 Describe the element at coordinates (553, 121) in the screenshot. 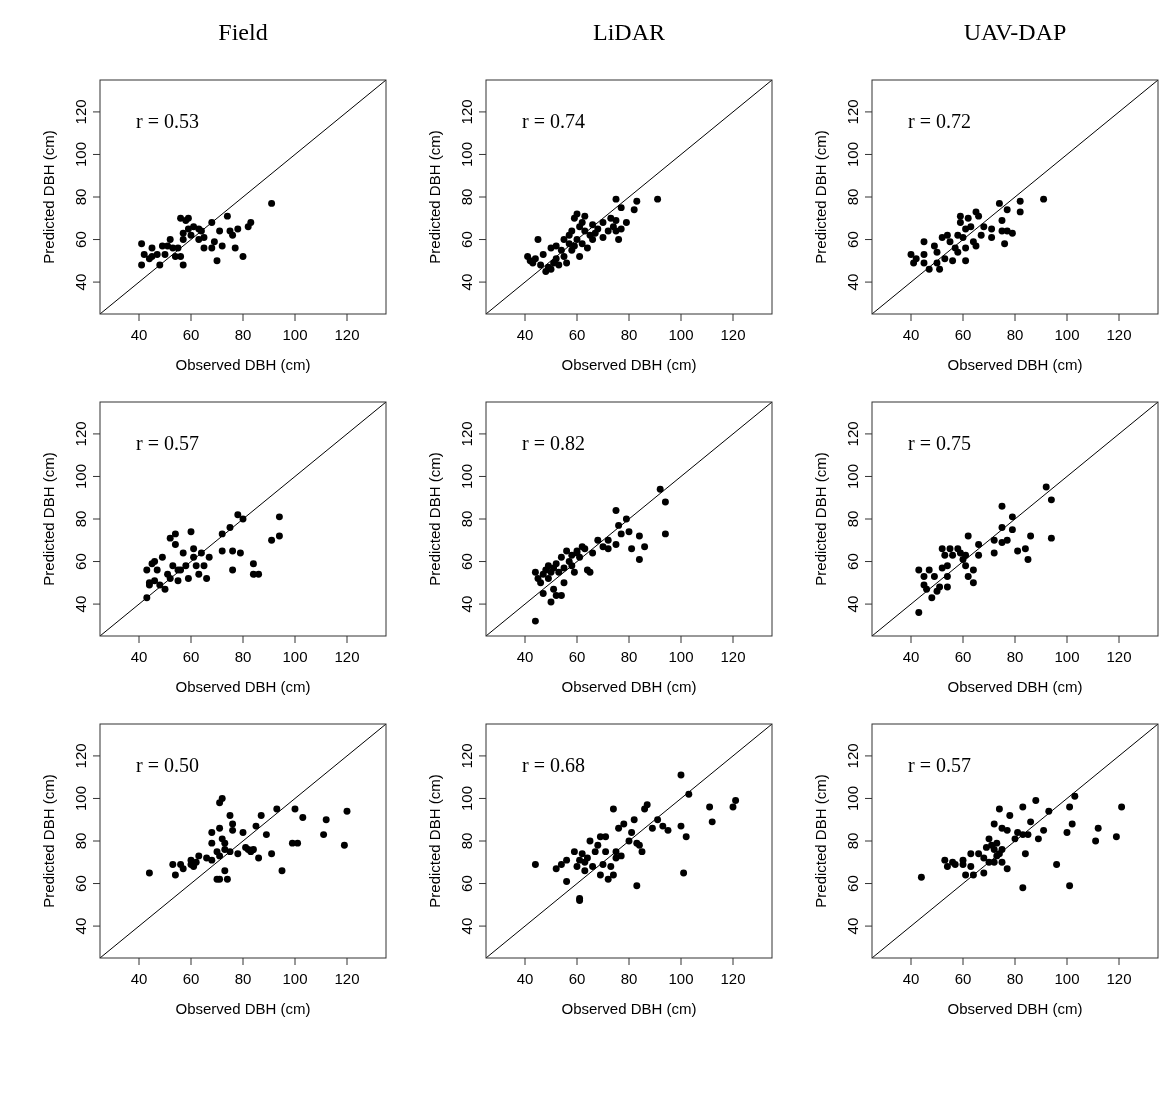

I see `annotation: r = 0.74` at that location.